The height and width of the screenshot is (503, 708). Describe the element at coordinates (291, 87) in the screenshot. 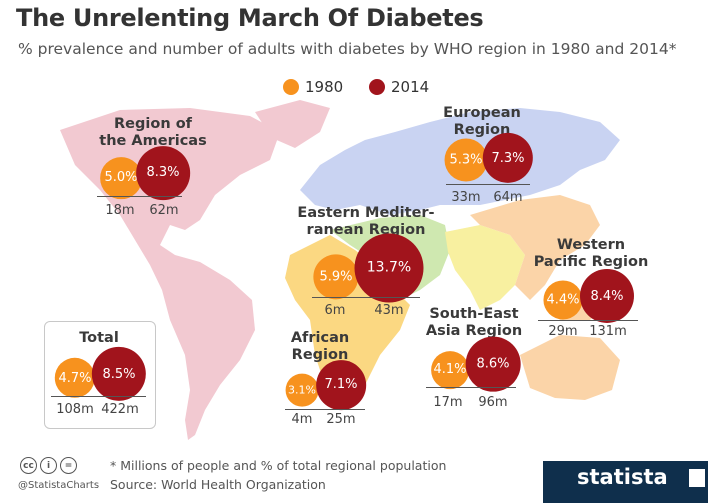

I see `legend-swatch-1980` at that location.